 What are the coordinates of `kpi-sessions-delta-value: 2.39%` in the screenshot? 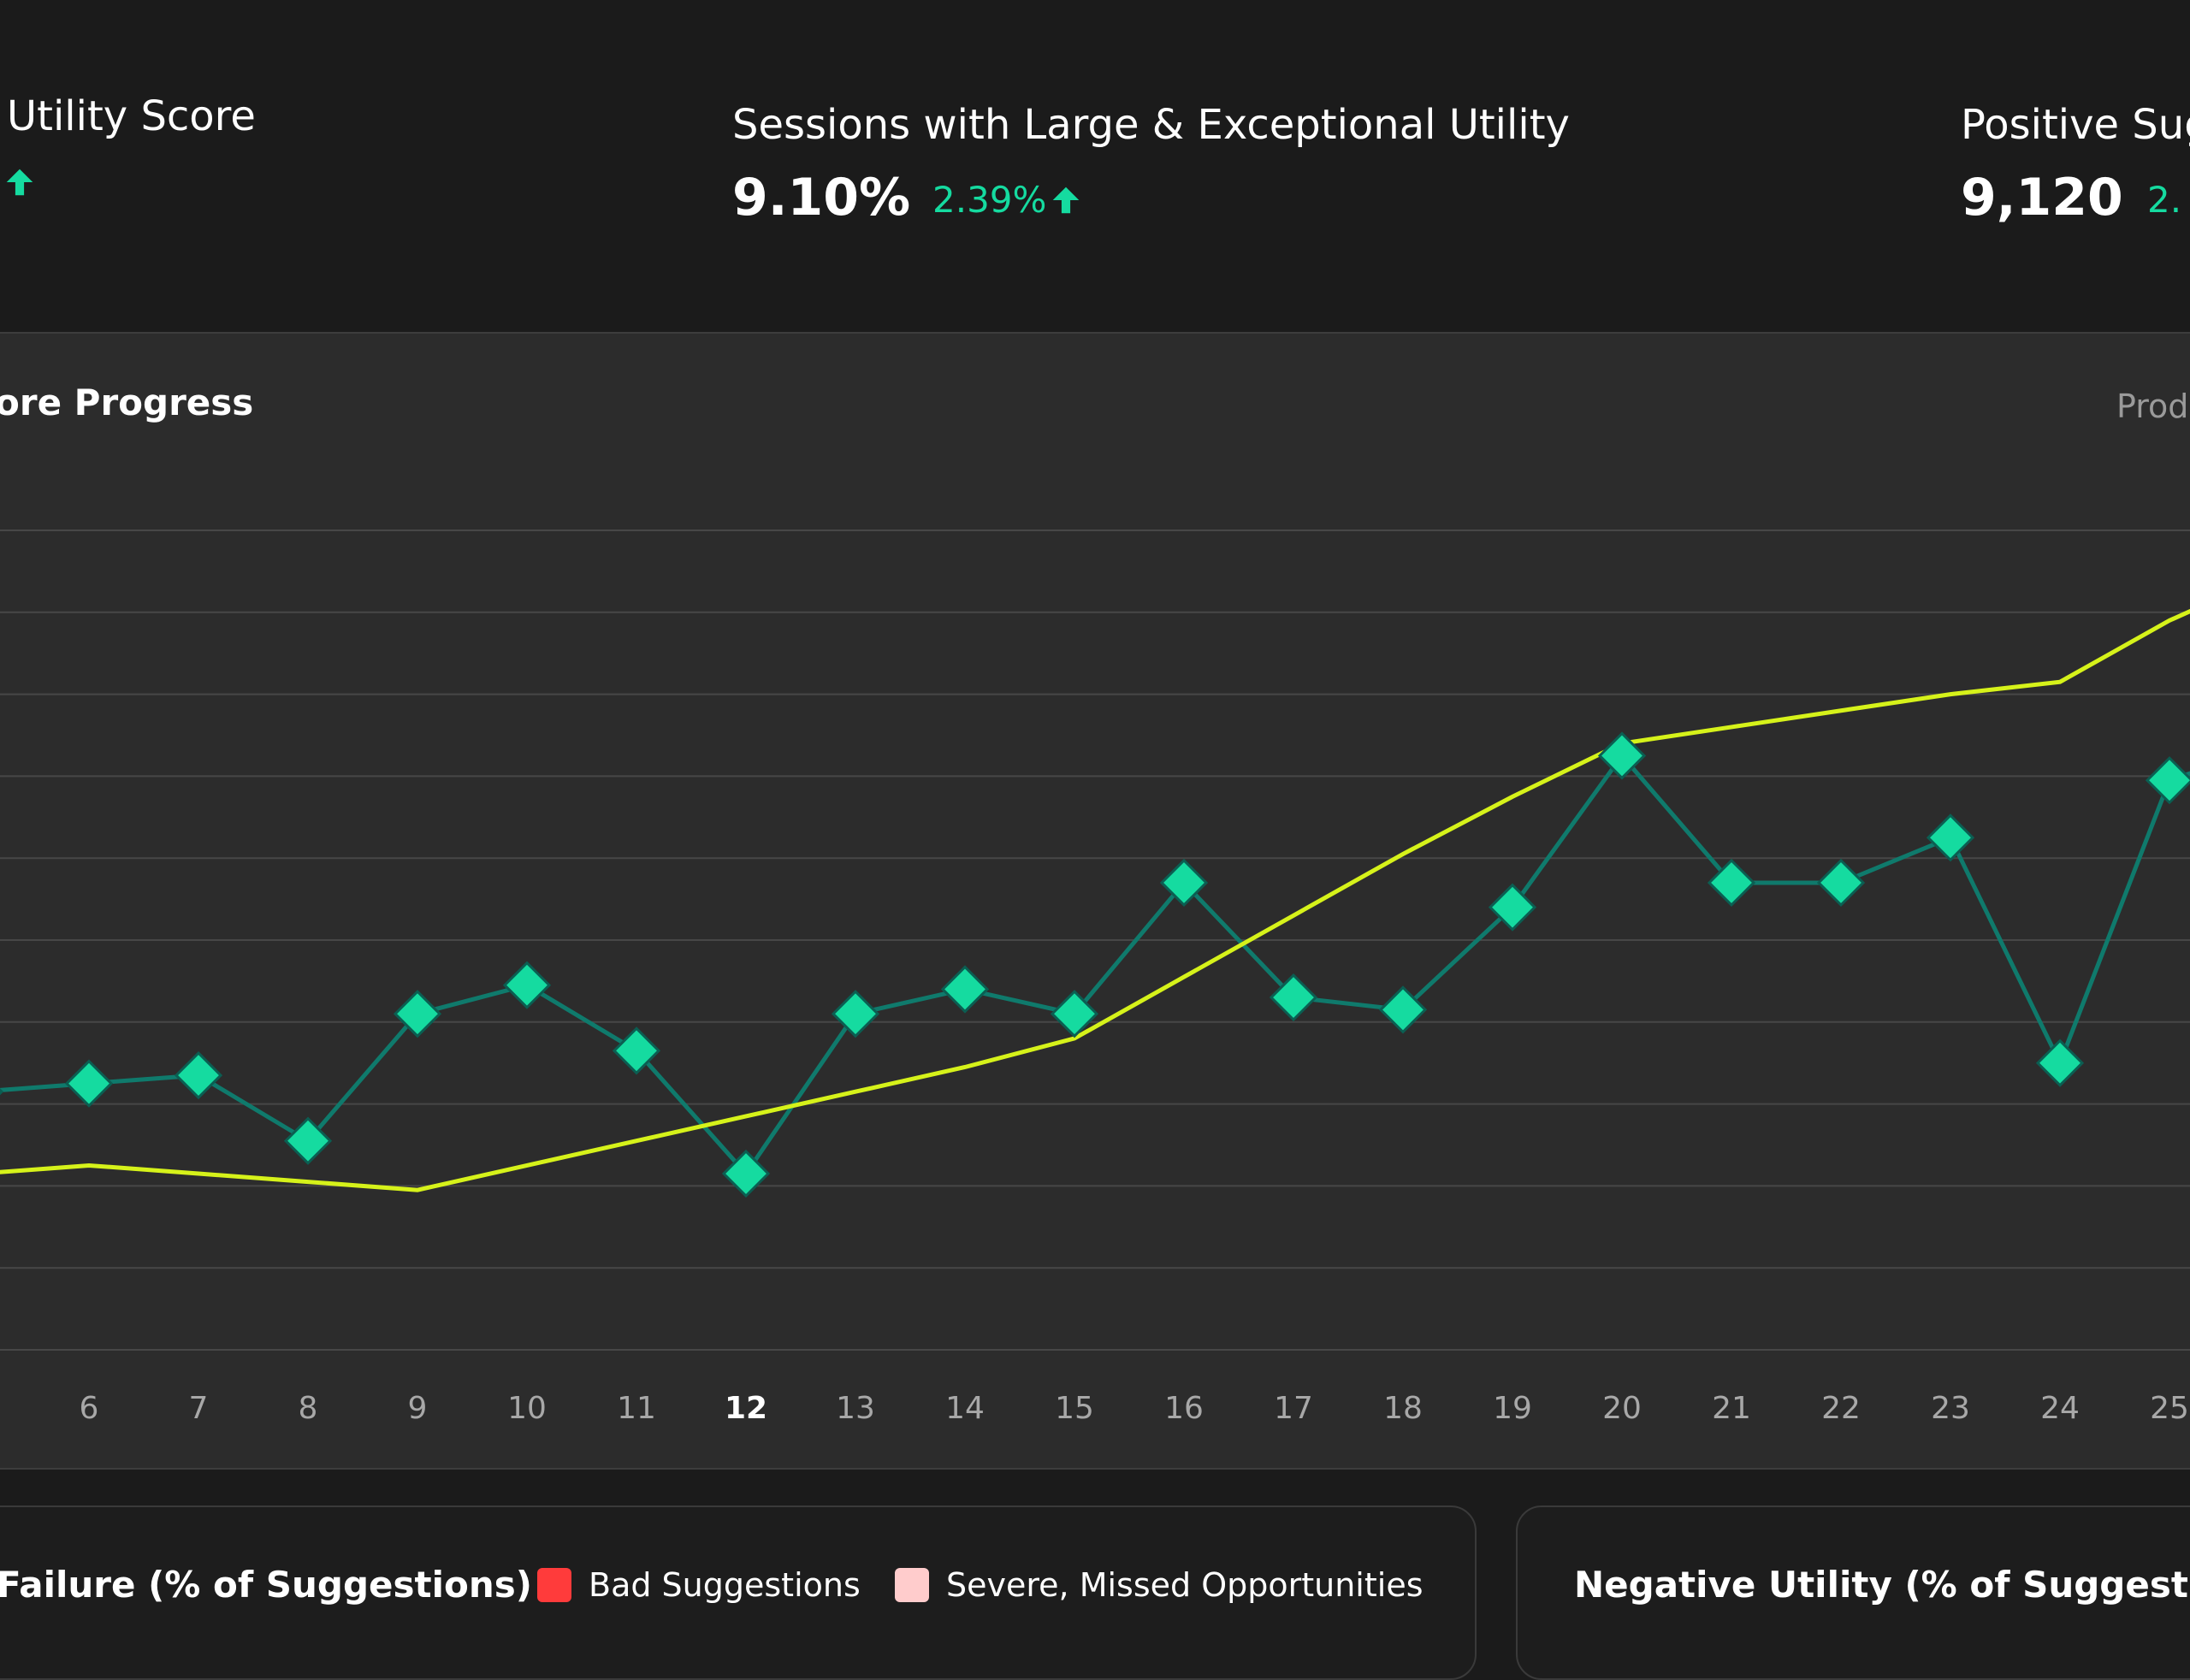 It's located at (989, 200).